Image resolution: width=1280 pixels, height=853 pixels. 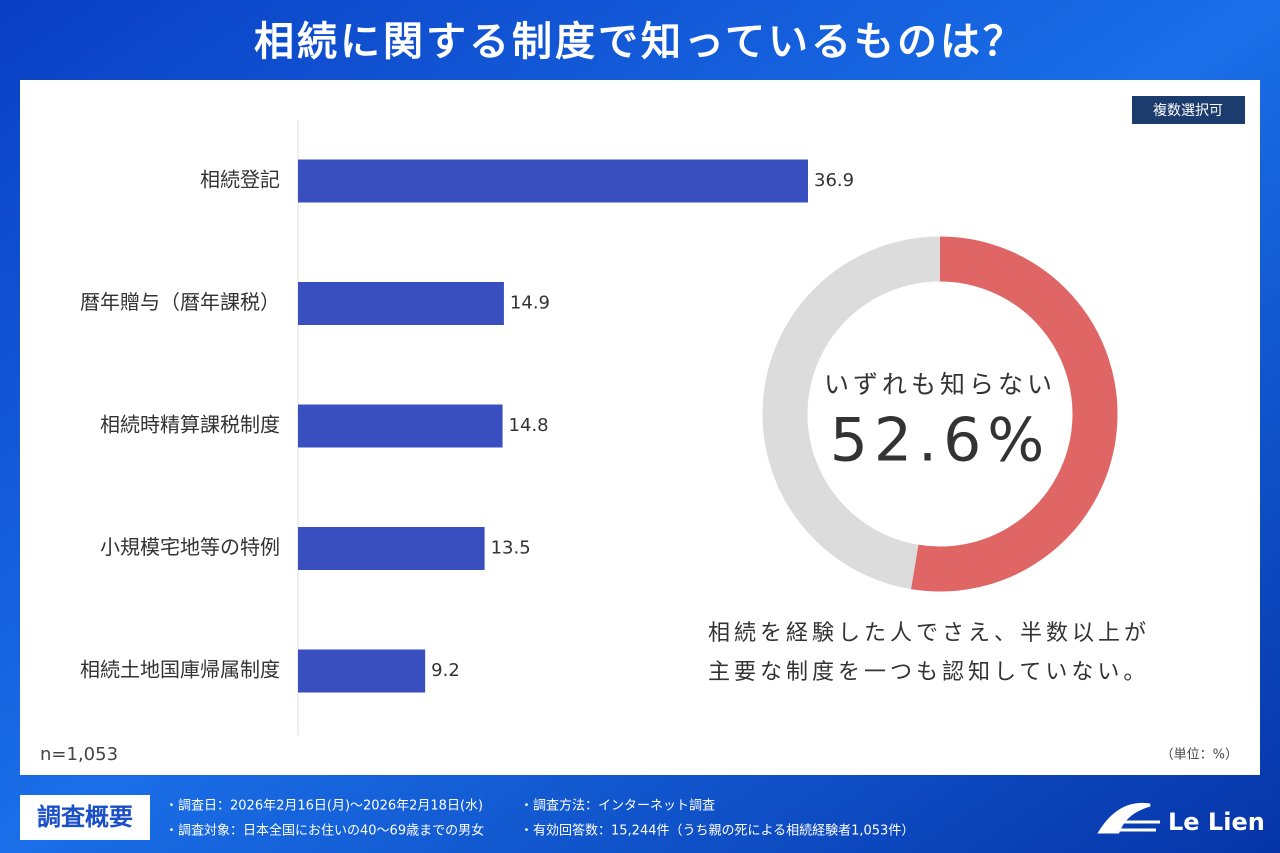 What do you see at coordinates (617, 806) in the screenshot?
I see `footer-item: ・調査方法：インターネット調査` at bounding box center [617, 806].